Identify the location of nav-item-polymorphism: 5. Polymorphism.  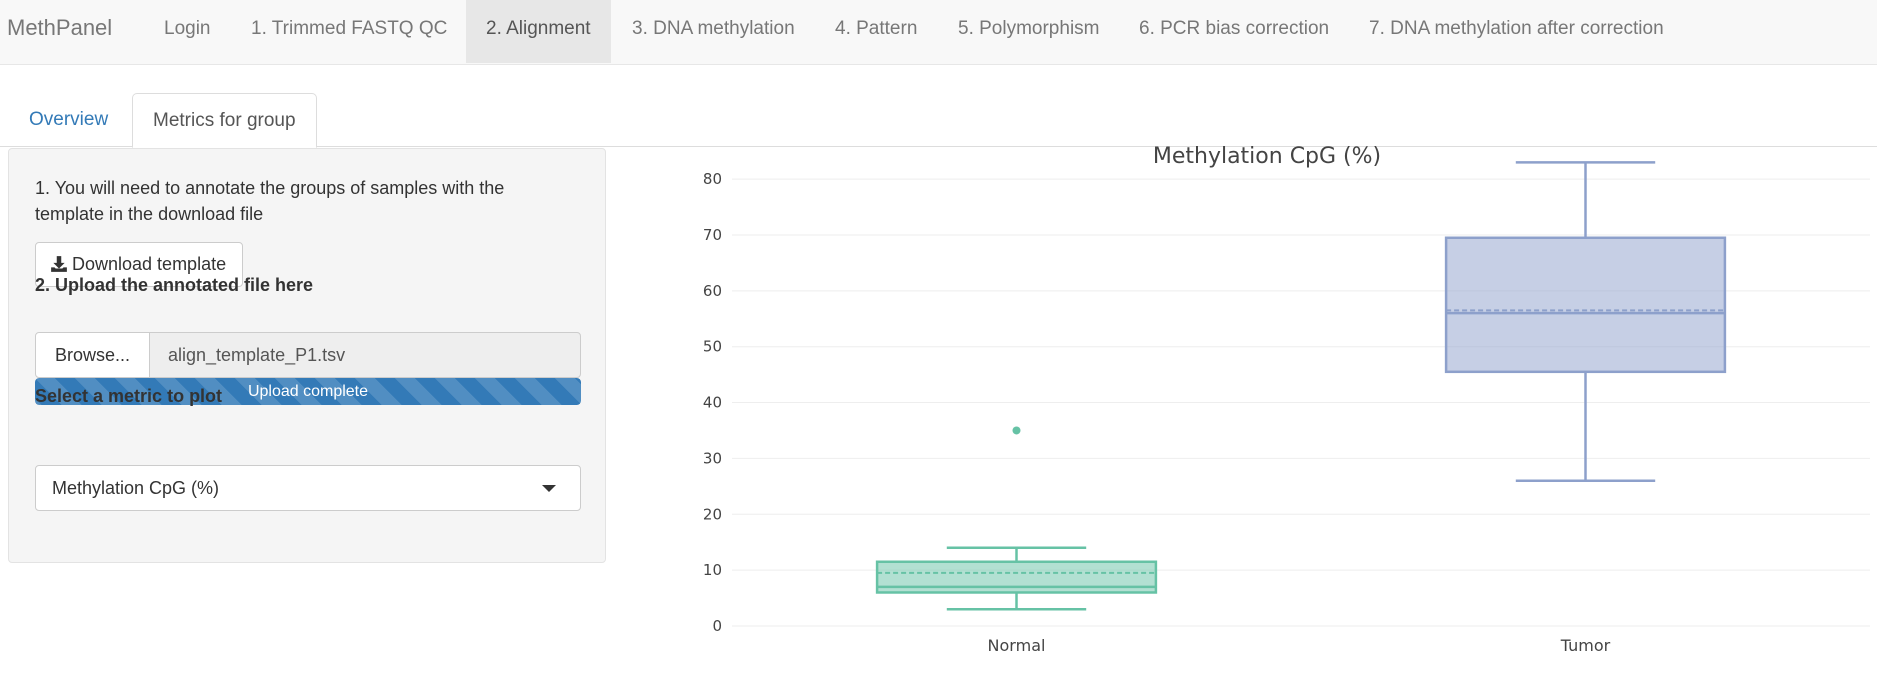
(1029, 28).